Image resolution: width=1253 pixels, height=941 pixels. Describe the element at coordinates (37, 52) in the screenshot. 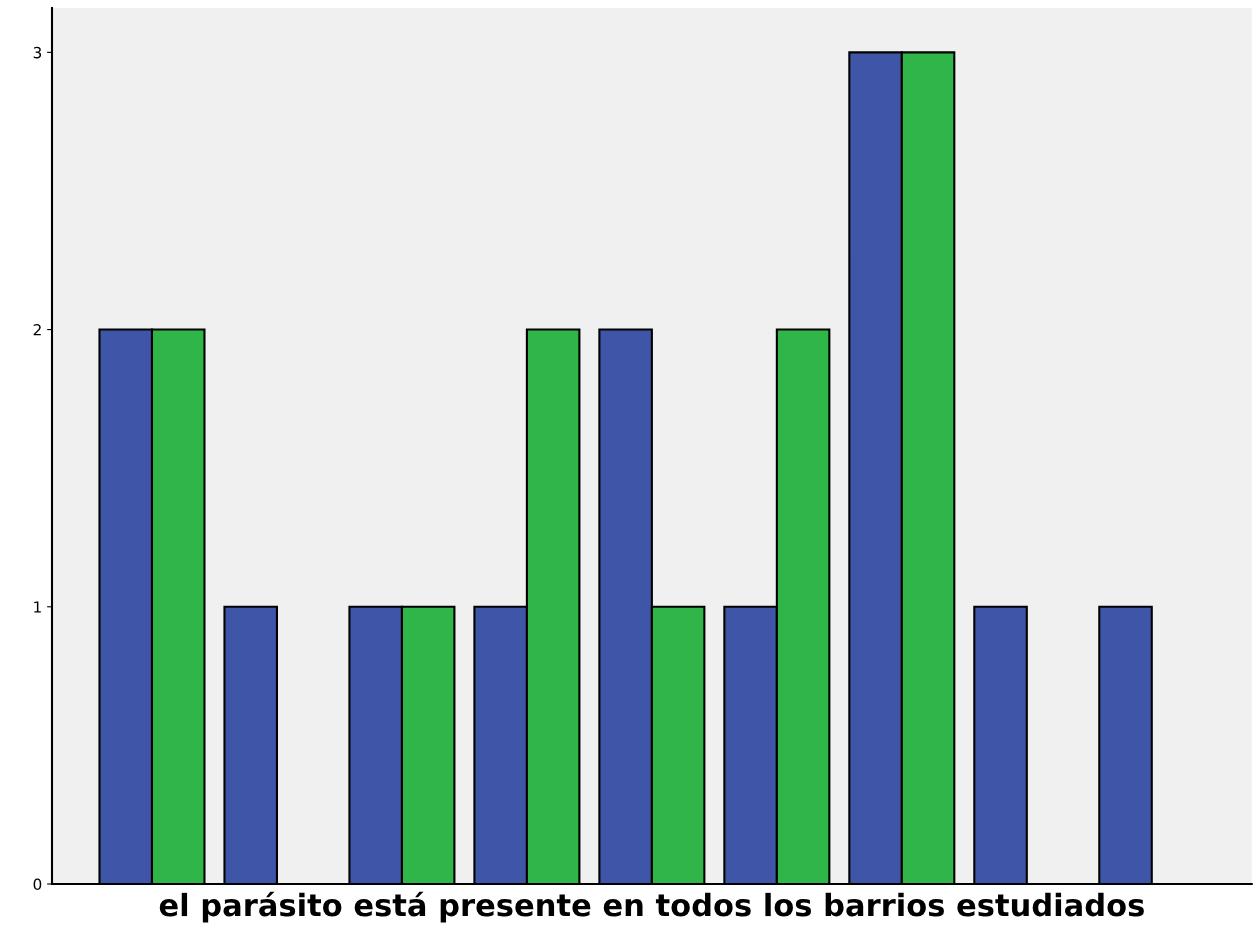

I see `y-tick-label: 3` at that location.